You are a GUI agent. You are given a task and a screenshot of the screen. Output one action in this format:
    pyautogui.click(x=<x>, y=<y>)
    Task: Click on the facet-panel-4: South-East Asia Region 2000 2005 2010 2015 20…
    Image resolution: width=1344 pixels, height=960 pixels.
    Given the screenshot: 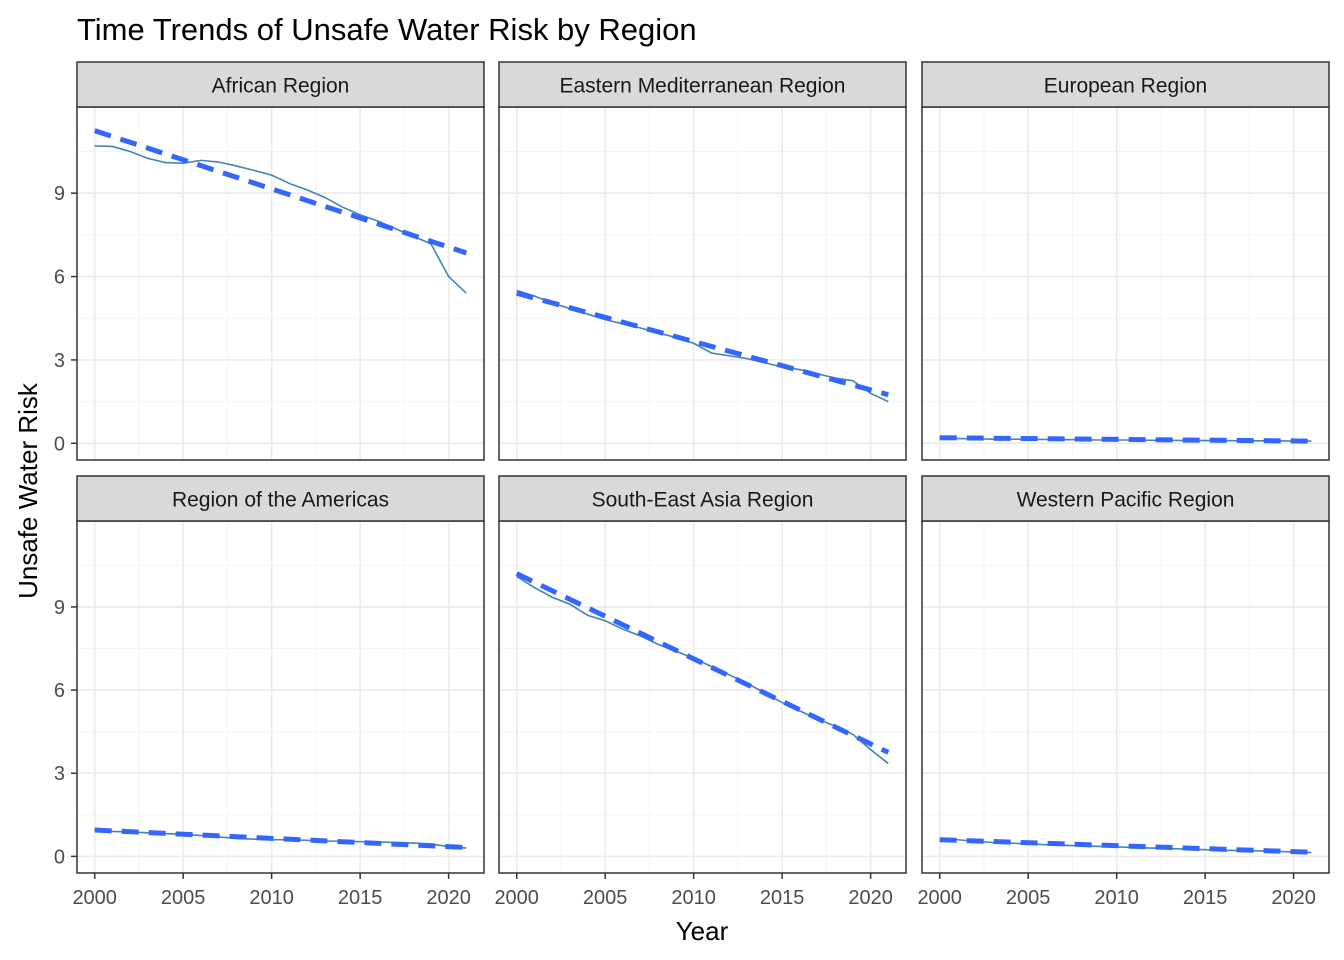 What is the action you would take?
    pyautogui.click(x=700, y=692)
    